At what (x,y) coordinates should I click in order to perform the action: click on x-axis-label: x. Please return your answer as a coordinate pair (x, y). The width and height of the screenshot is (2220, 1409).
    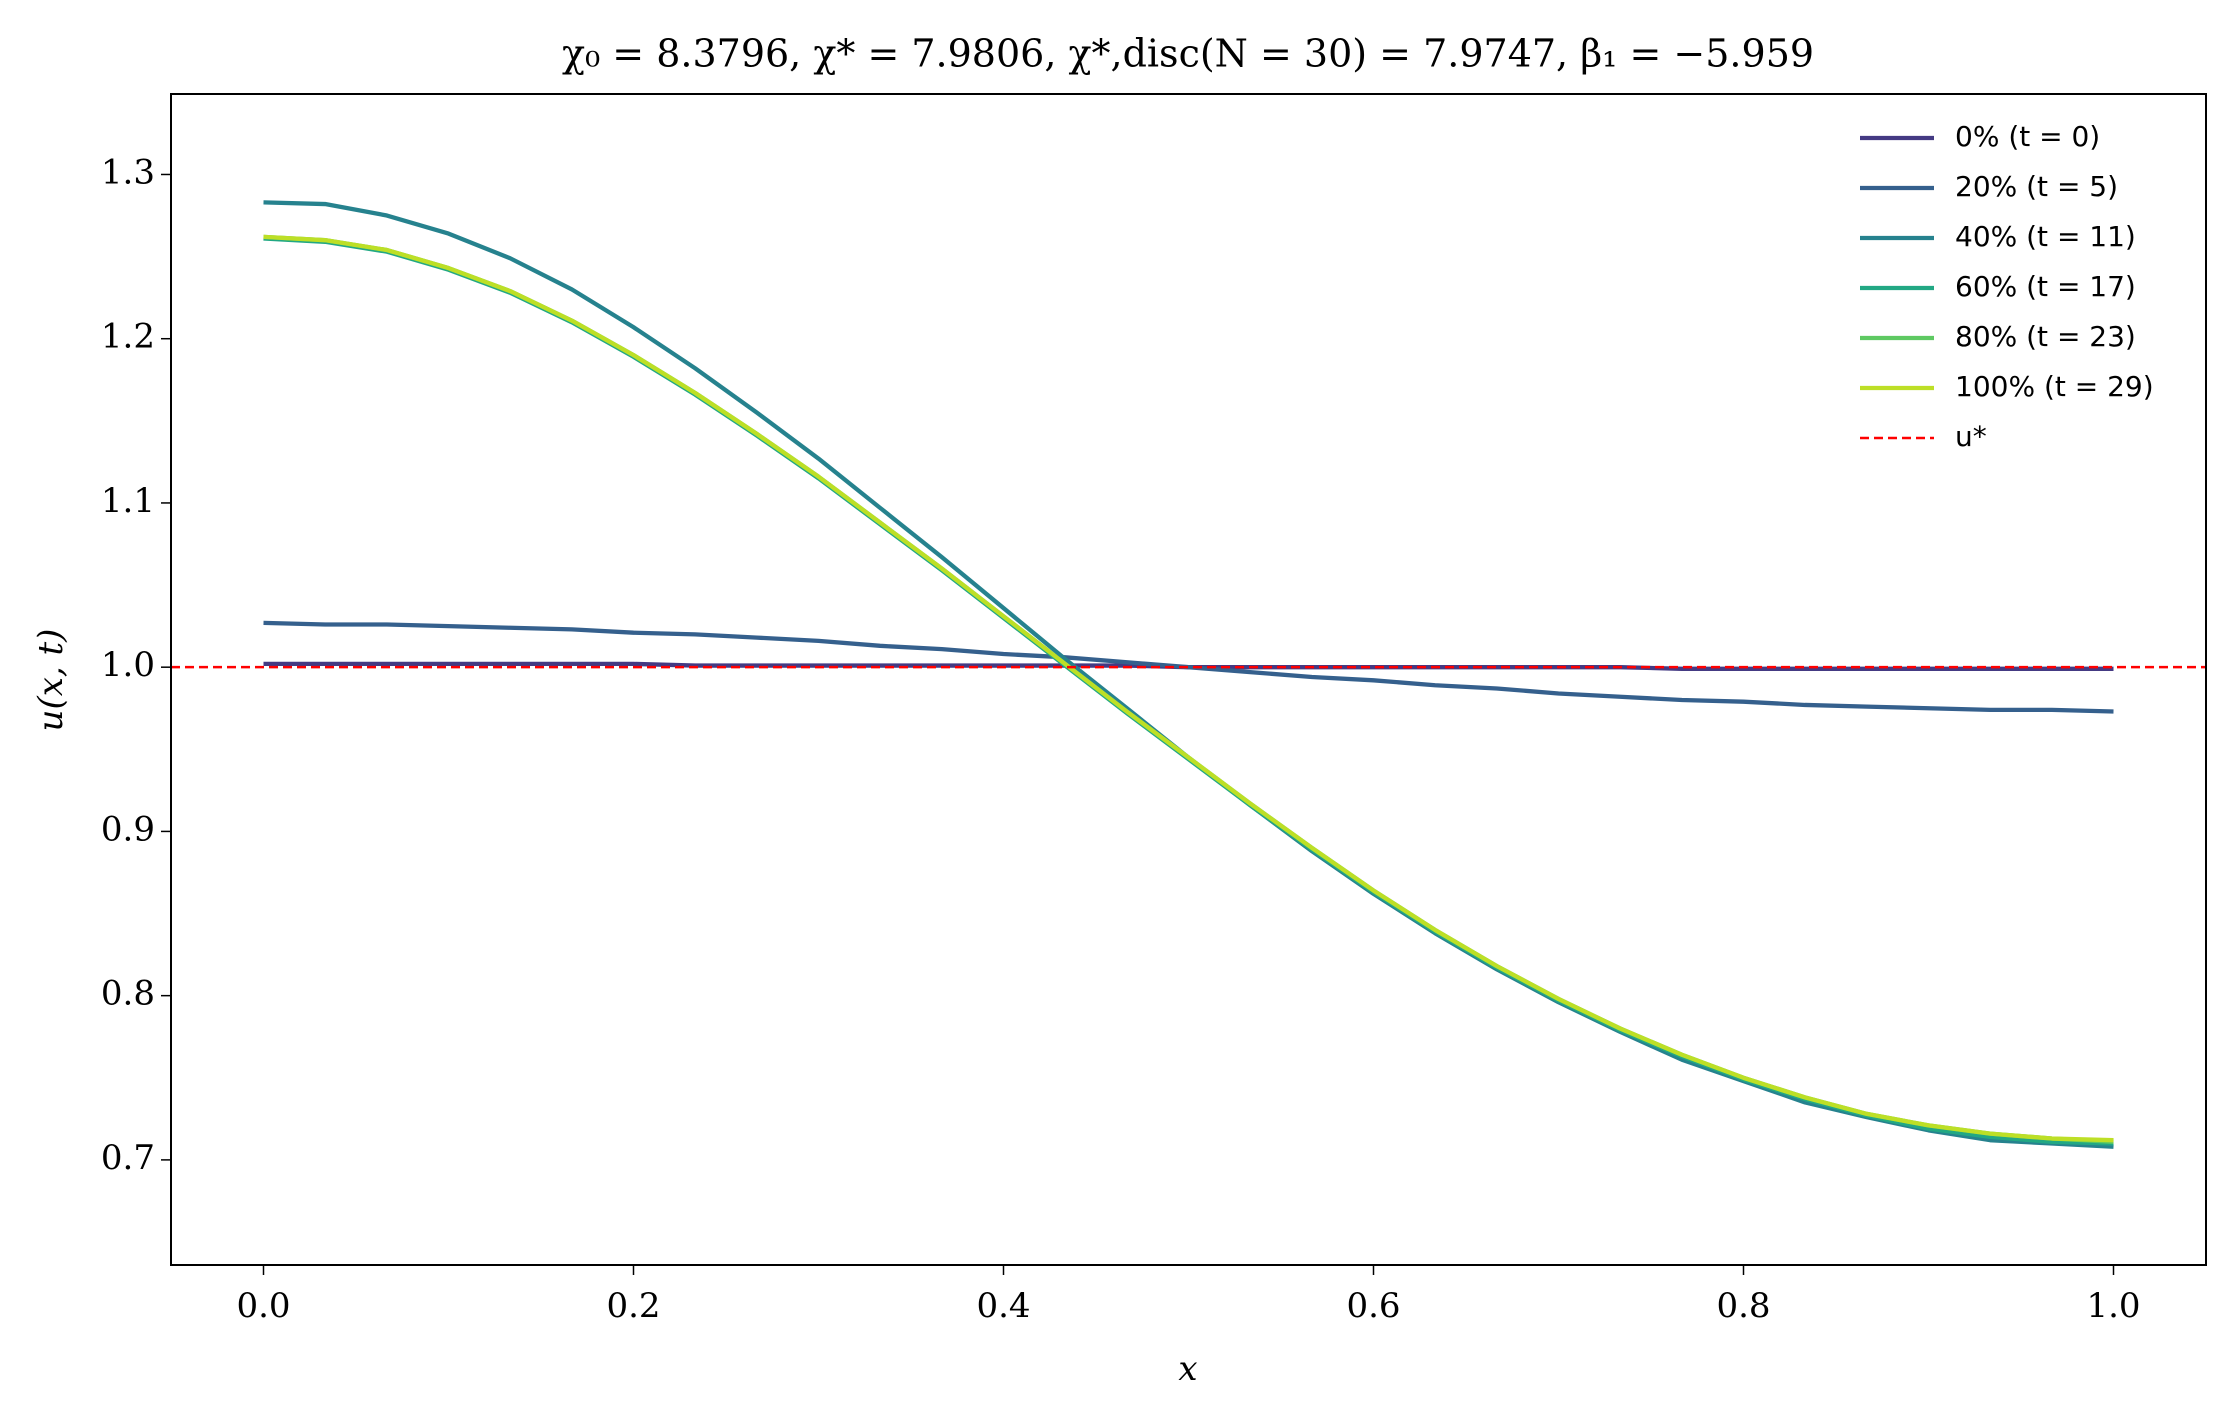
    Looking at the image, I should click on (1187, 1369).